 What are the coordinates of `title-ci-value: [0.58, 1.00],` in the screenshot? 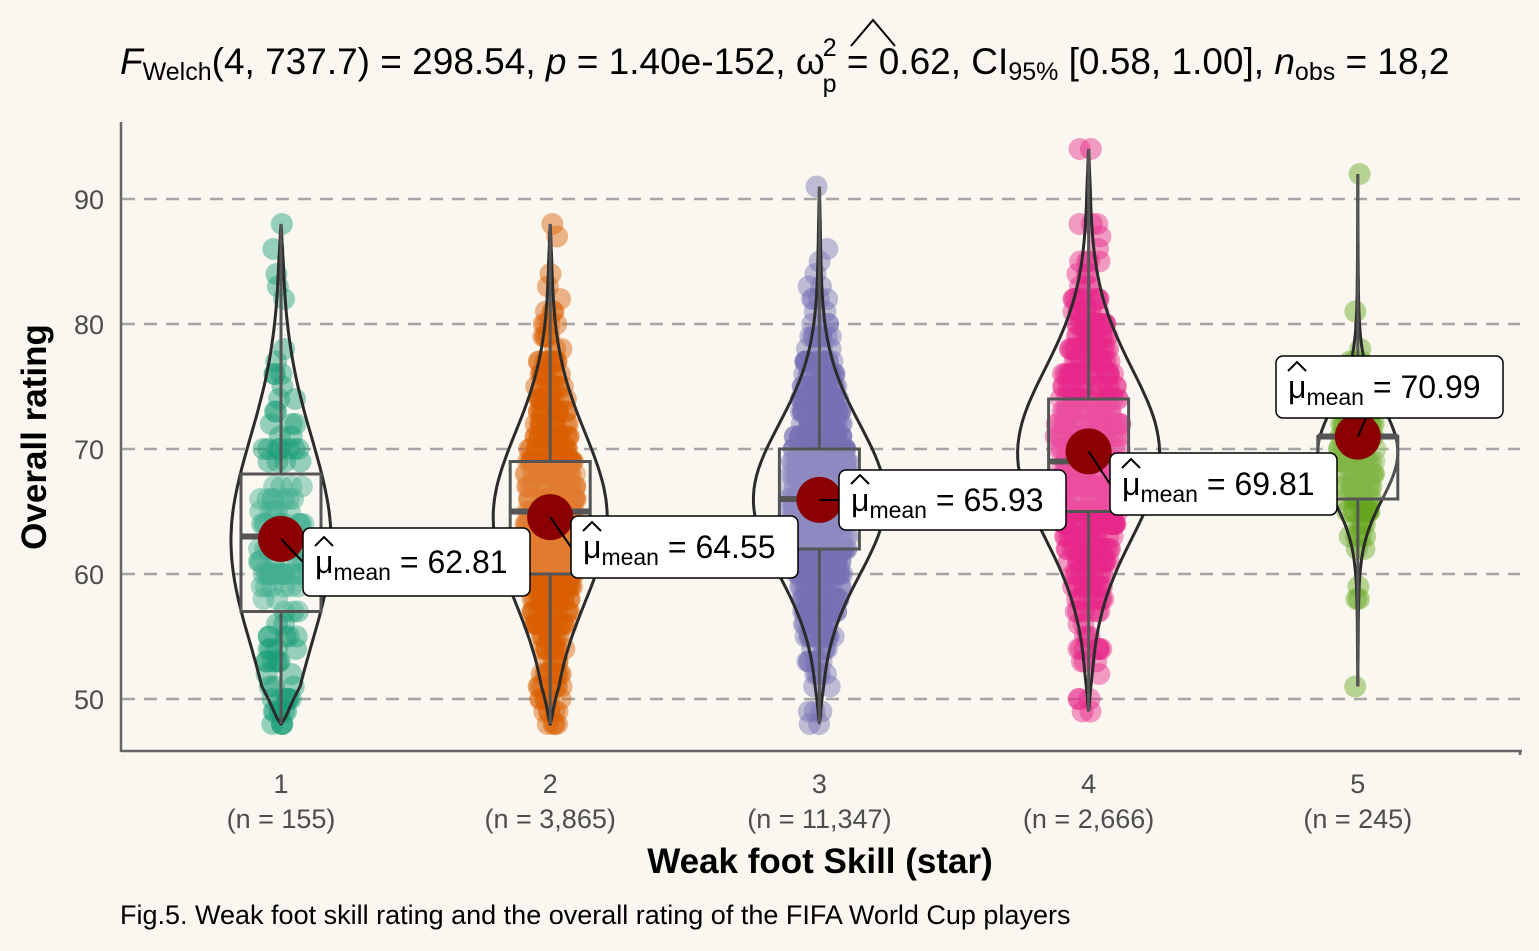 It's located at (1166, 61).